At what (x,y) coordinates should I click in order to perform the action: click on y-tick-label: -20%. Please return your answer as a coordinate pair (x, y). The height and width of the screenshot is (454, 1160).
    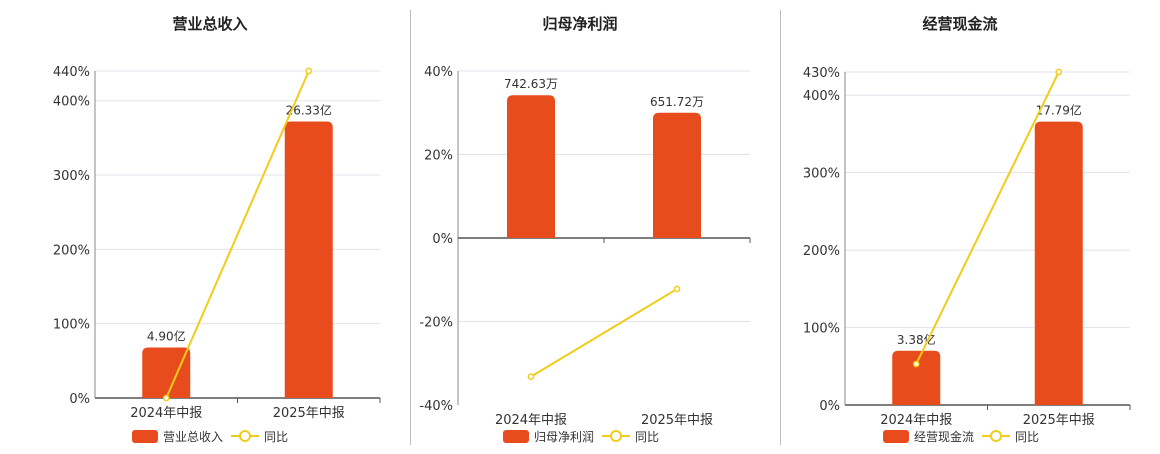
    Looking at the image, I should click on (436, 323).